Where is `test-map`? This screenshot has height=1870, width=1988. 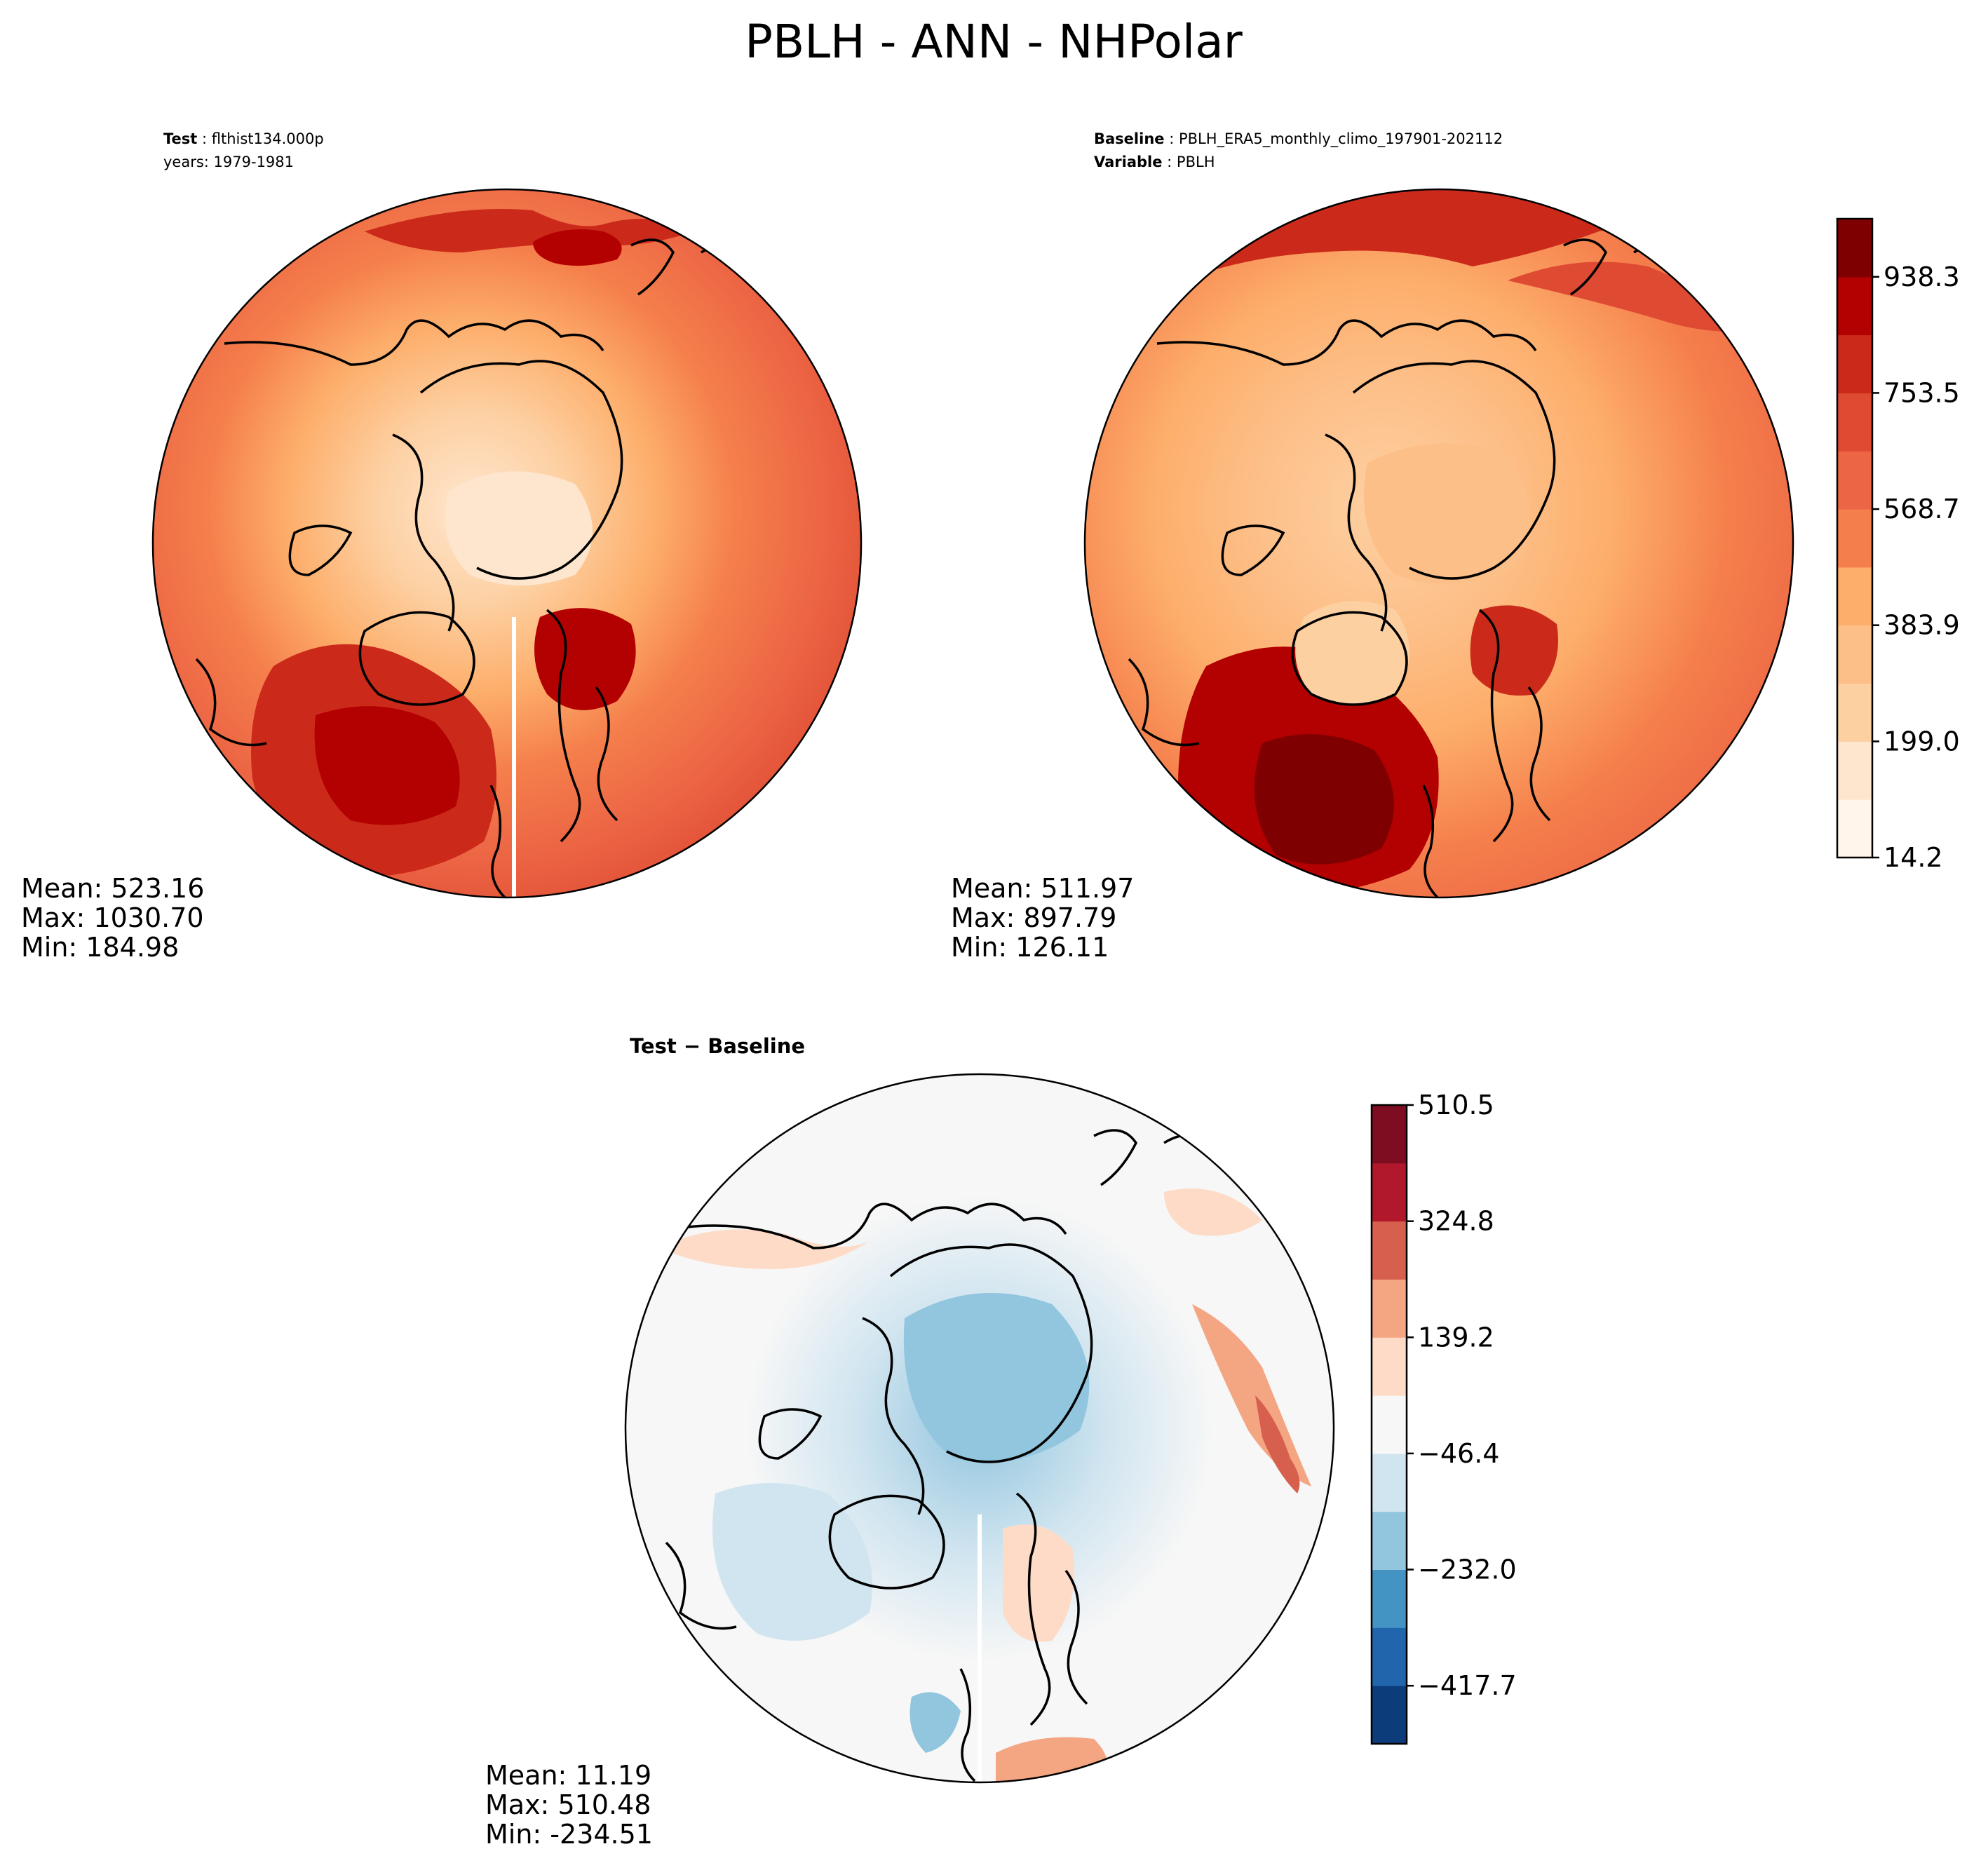 test-map is located at coordinates (507, 543).